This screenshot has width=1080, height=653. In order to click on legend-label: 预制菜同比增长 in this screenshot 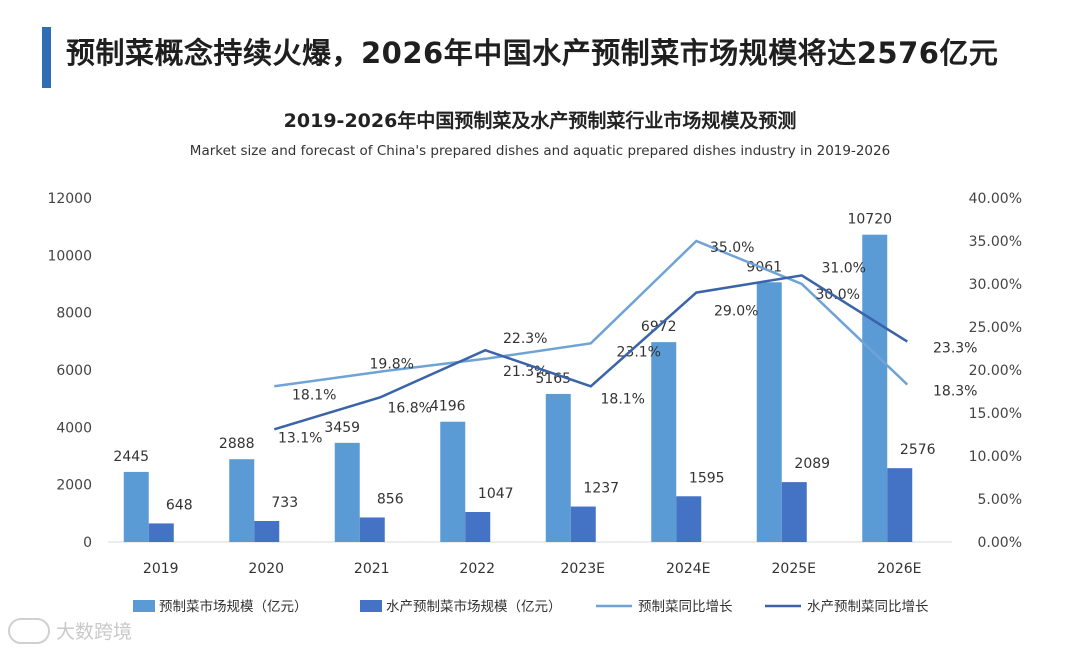, I will do `click(685, 607)`.